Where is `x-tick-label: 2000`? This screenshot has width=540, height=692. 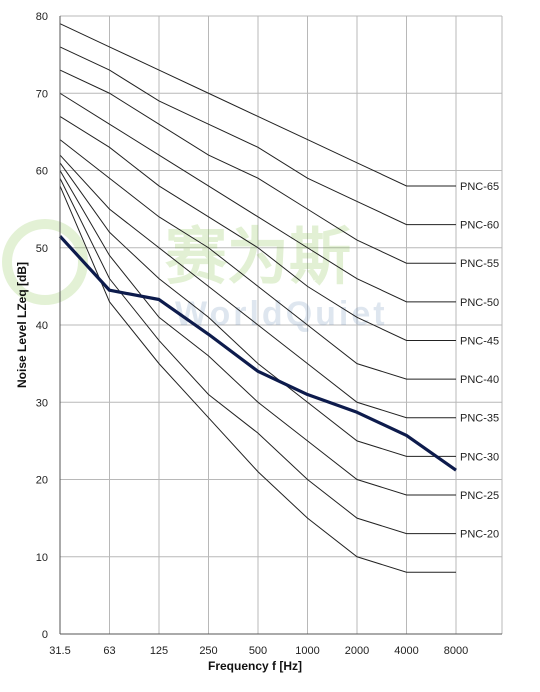 x-tick-label: 2000 is located at coordinates (357, 651).